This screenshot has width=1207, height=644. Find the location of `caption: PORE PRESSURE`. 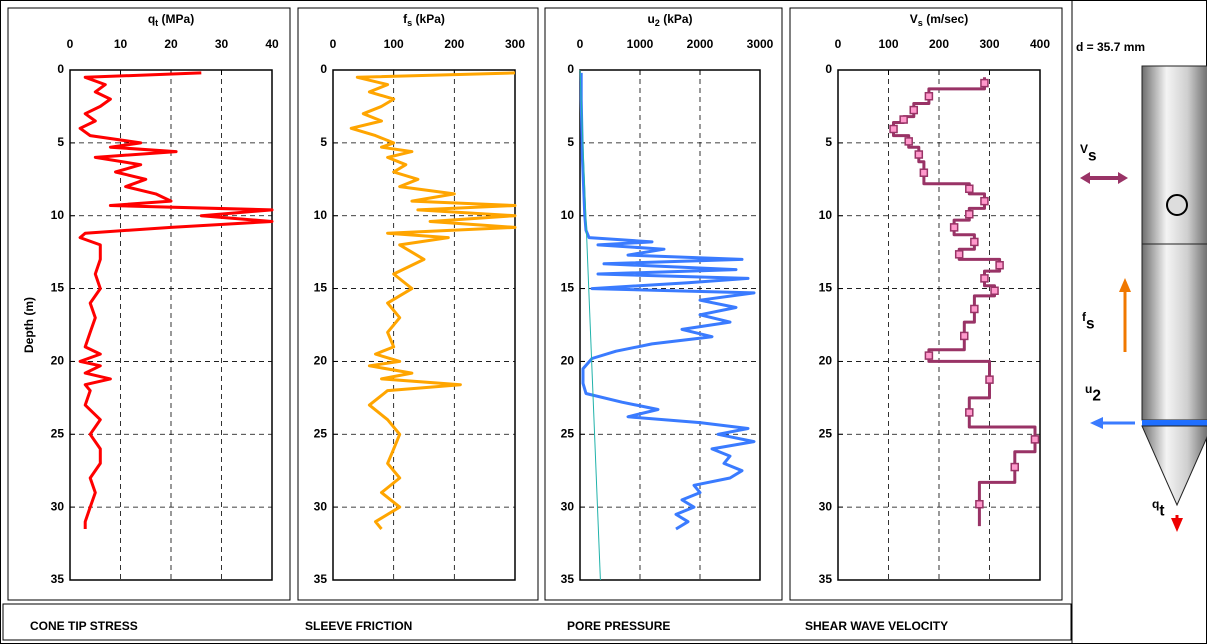

caption: PORE PRESSURE is located at coordinates (618, 626).